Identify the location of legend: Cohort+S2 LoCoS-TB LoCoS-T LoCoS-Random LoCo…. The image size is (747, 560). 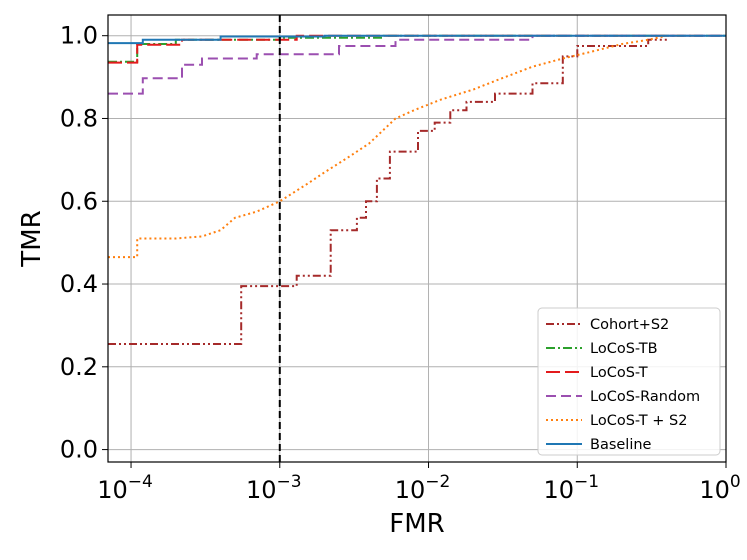
(629, 381).